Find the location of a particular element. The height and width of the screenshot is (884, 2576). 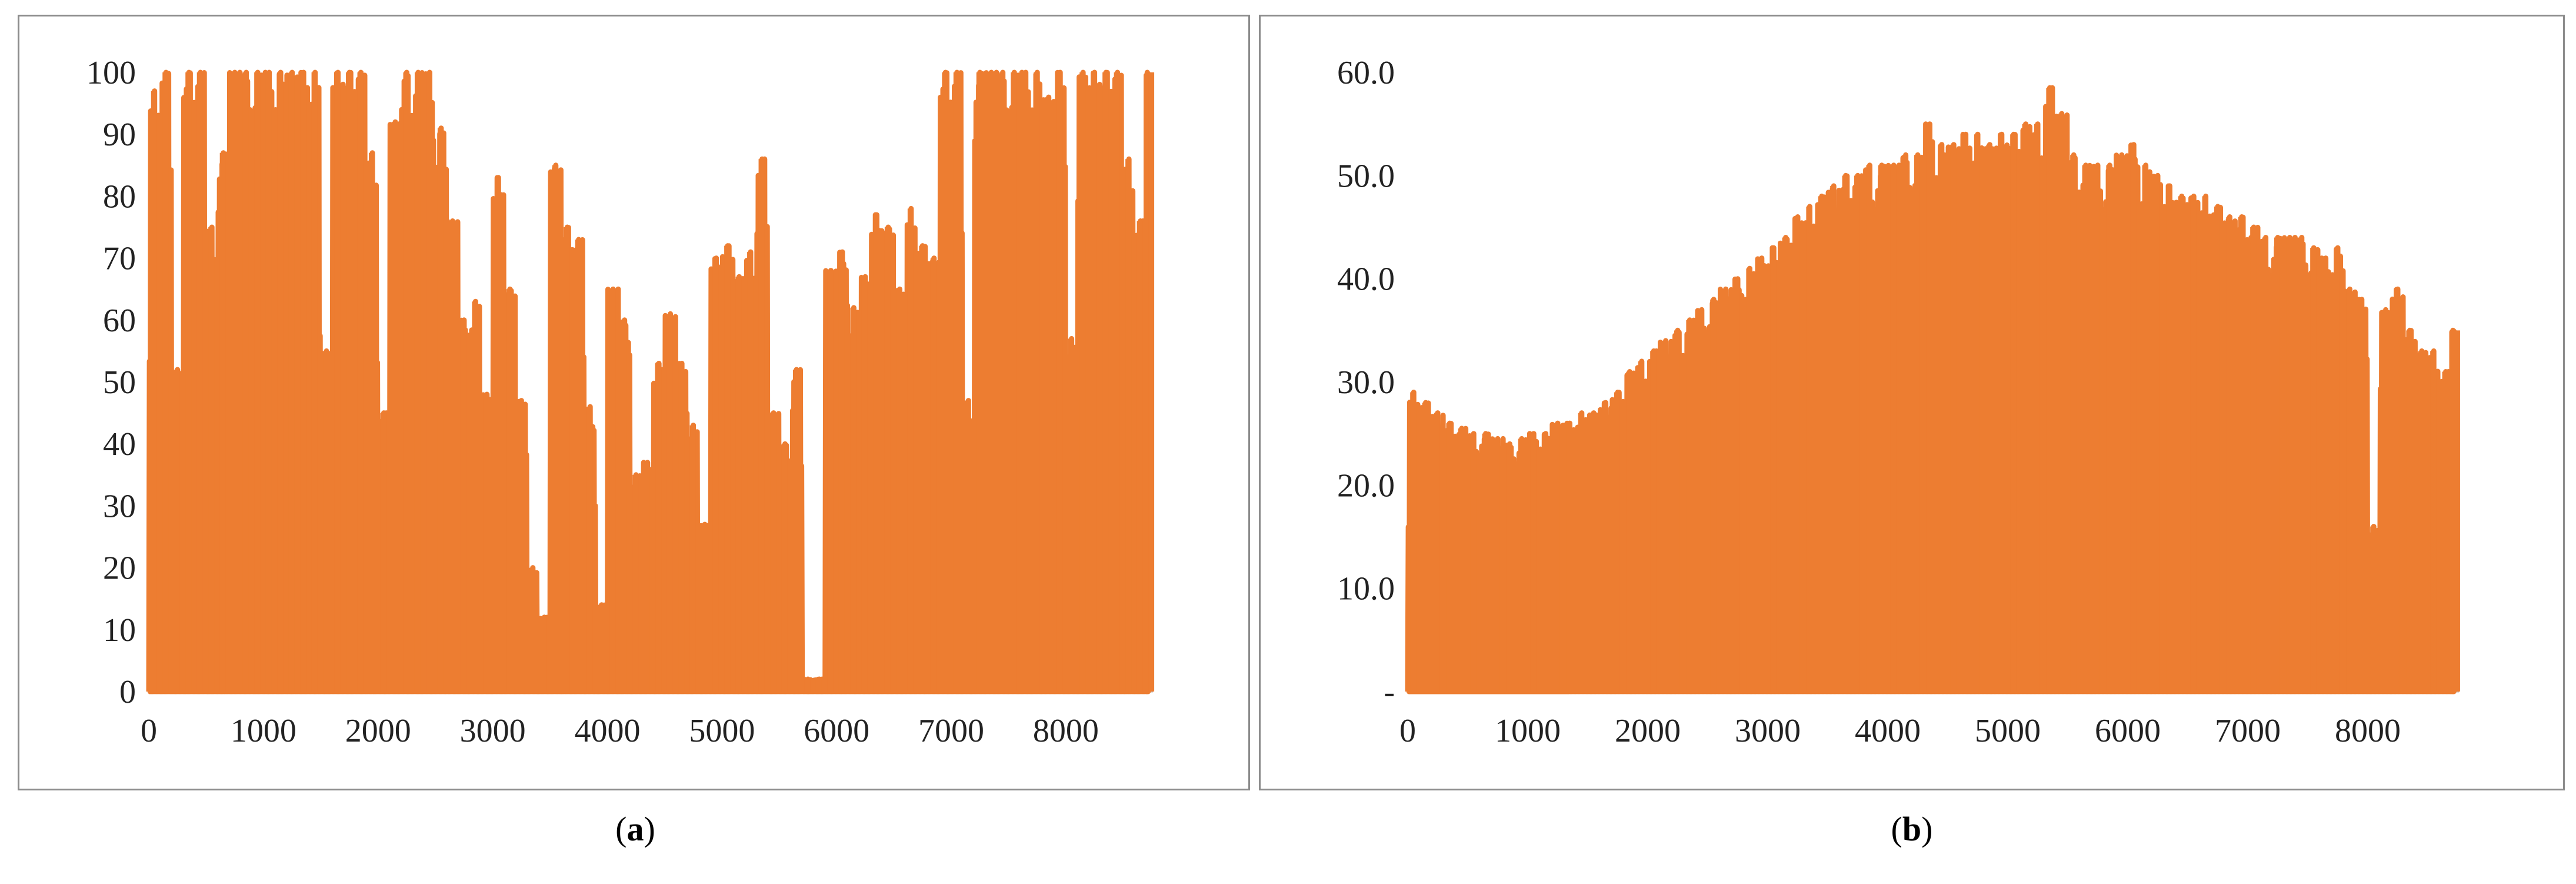

panel-a-y-tick-label: 60 is located at coordinates (119, 321).